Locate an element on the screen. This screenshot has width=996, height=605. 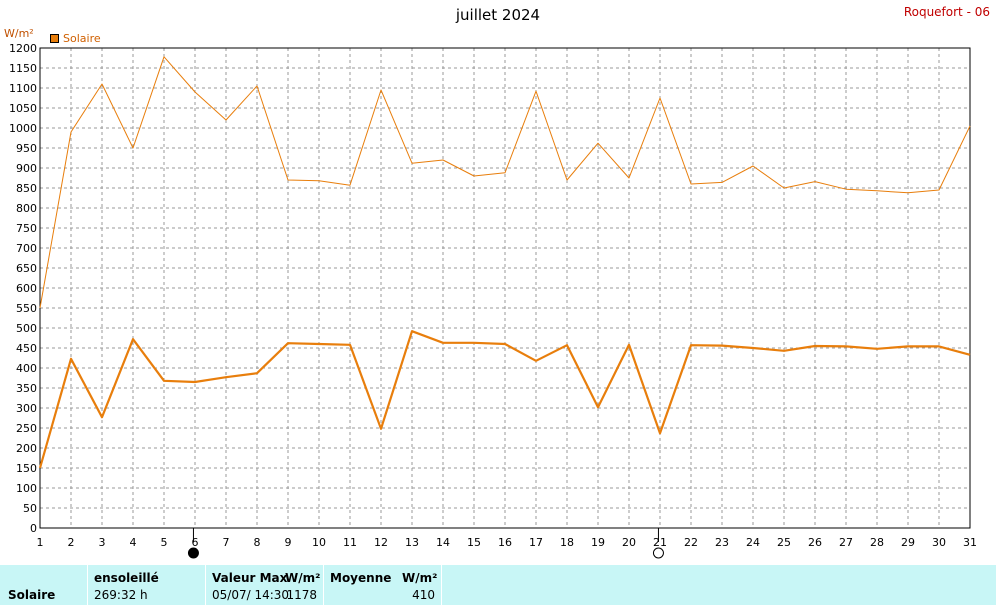
y-tick-label: 50 is located at coordinates (30, 508).